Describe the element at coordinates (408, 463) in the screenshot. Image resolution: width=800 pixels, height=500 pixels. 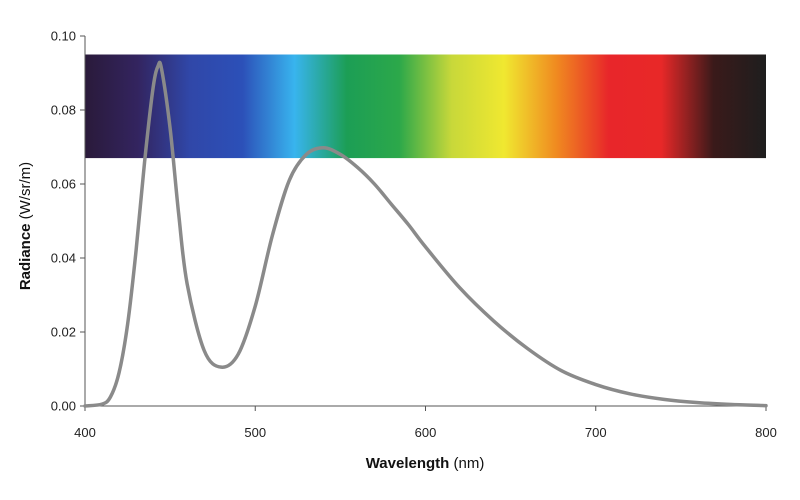
I see `x-axis-label-main: Wavelength` at that location.